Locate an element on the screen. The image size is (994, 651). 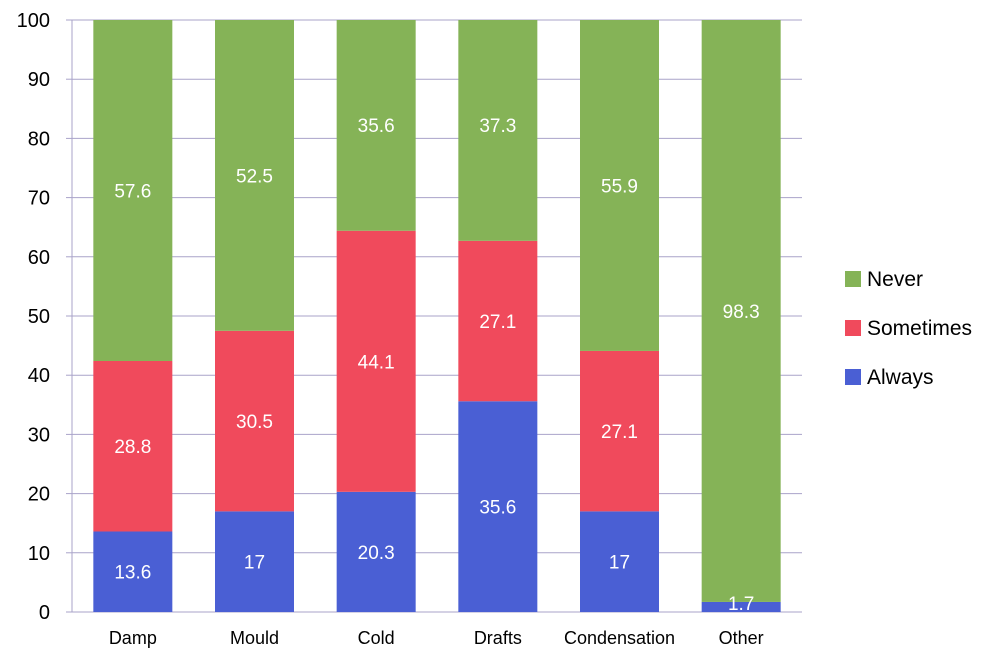
x-tick-label: Drafts is located at coordinates (498, 638).